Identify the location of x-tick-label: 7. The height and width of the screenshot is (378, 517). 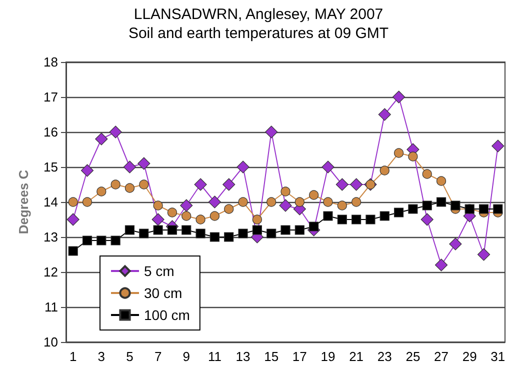
(158, 356).